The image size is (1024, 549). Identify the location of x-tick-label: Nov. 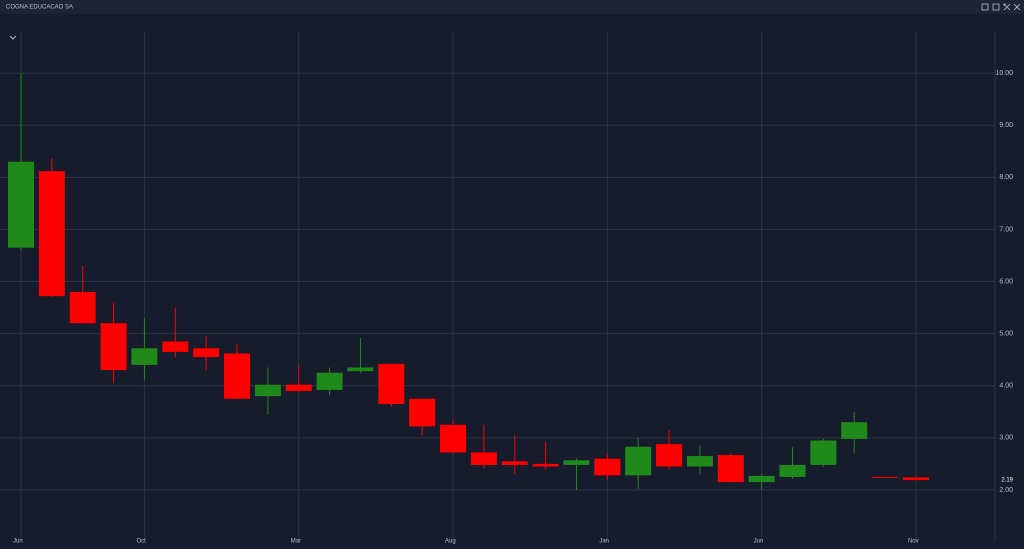
(913, 542).